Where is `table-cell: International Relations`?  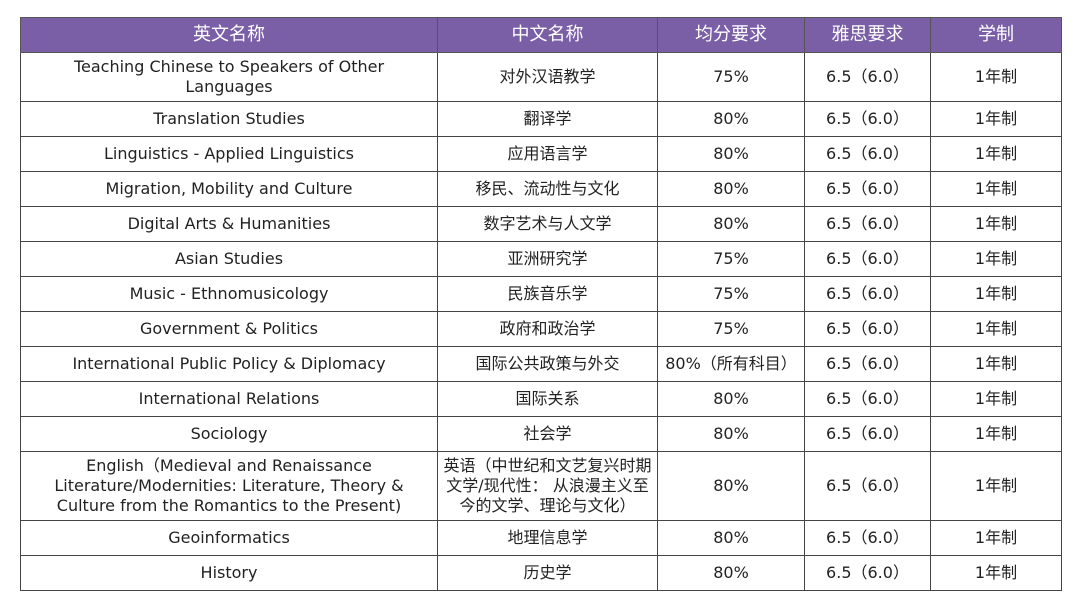
table-cell: International Relations is located at coordinates (229, 399).